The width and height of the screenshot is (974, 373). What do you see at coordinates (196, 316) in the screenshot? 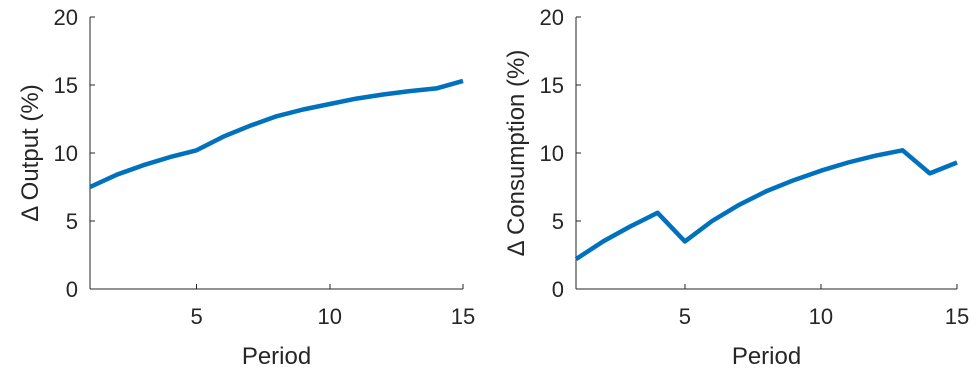
I see `output-x-tick-label: 5` at bounding box center [196, 316].